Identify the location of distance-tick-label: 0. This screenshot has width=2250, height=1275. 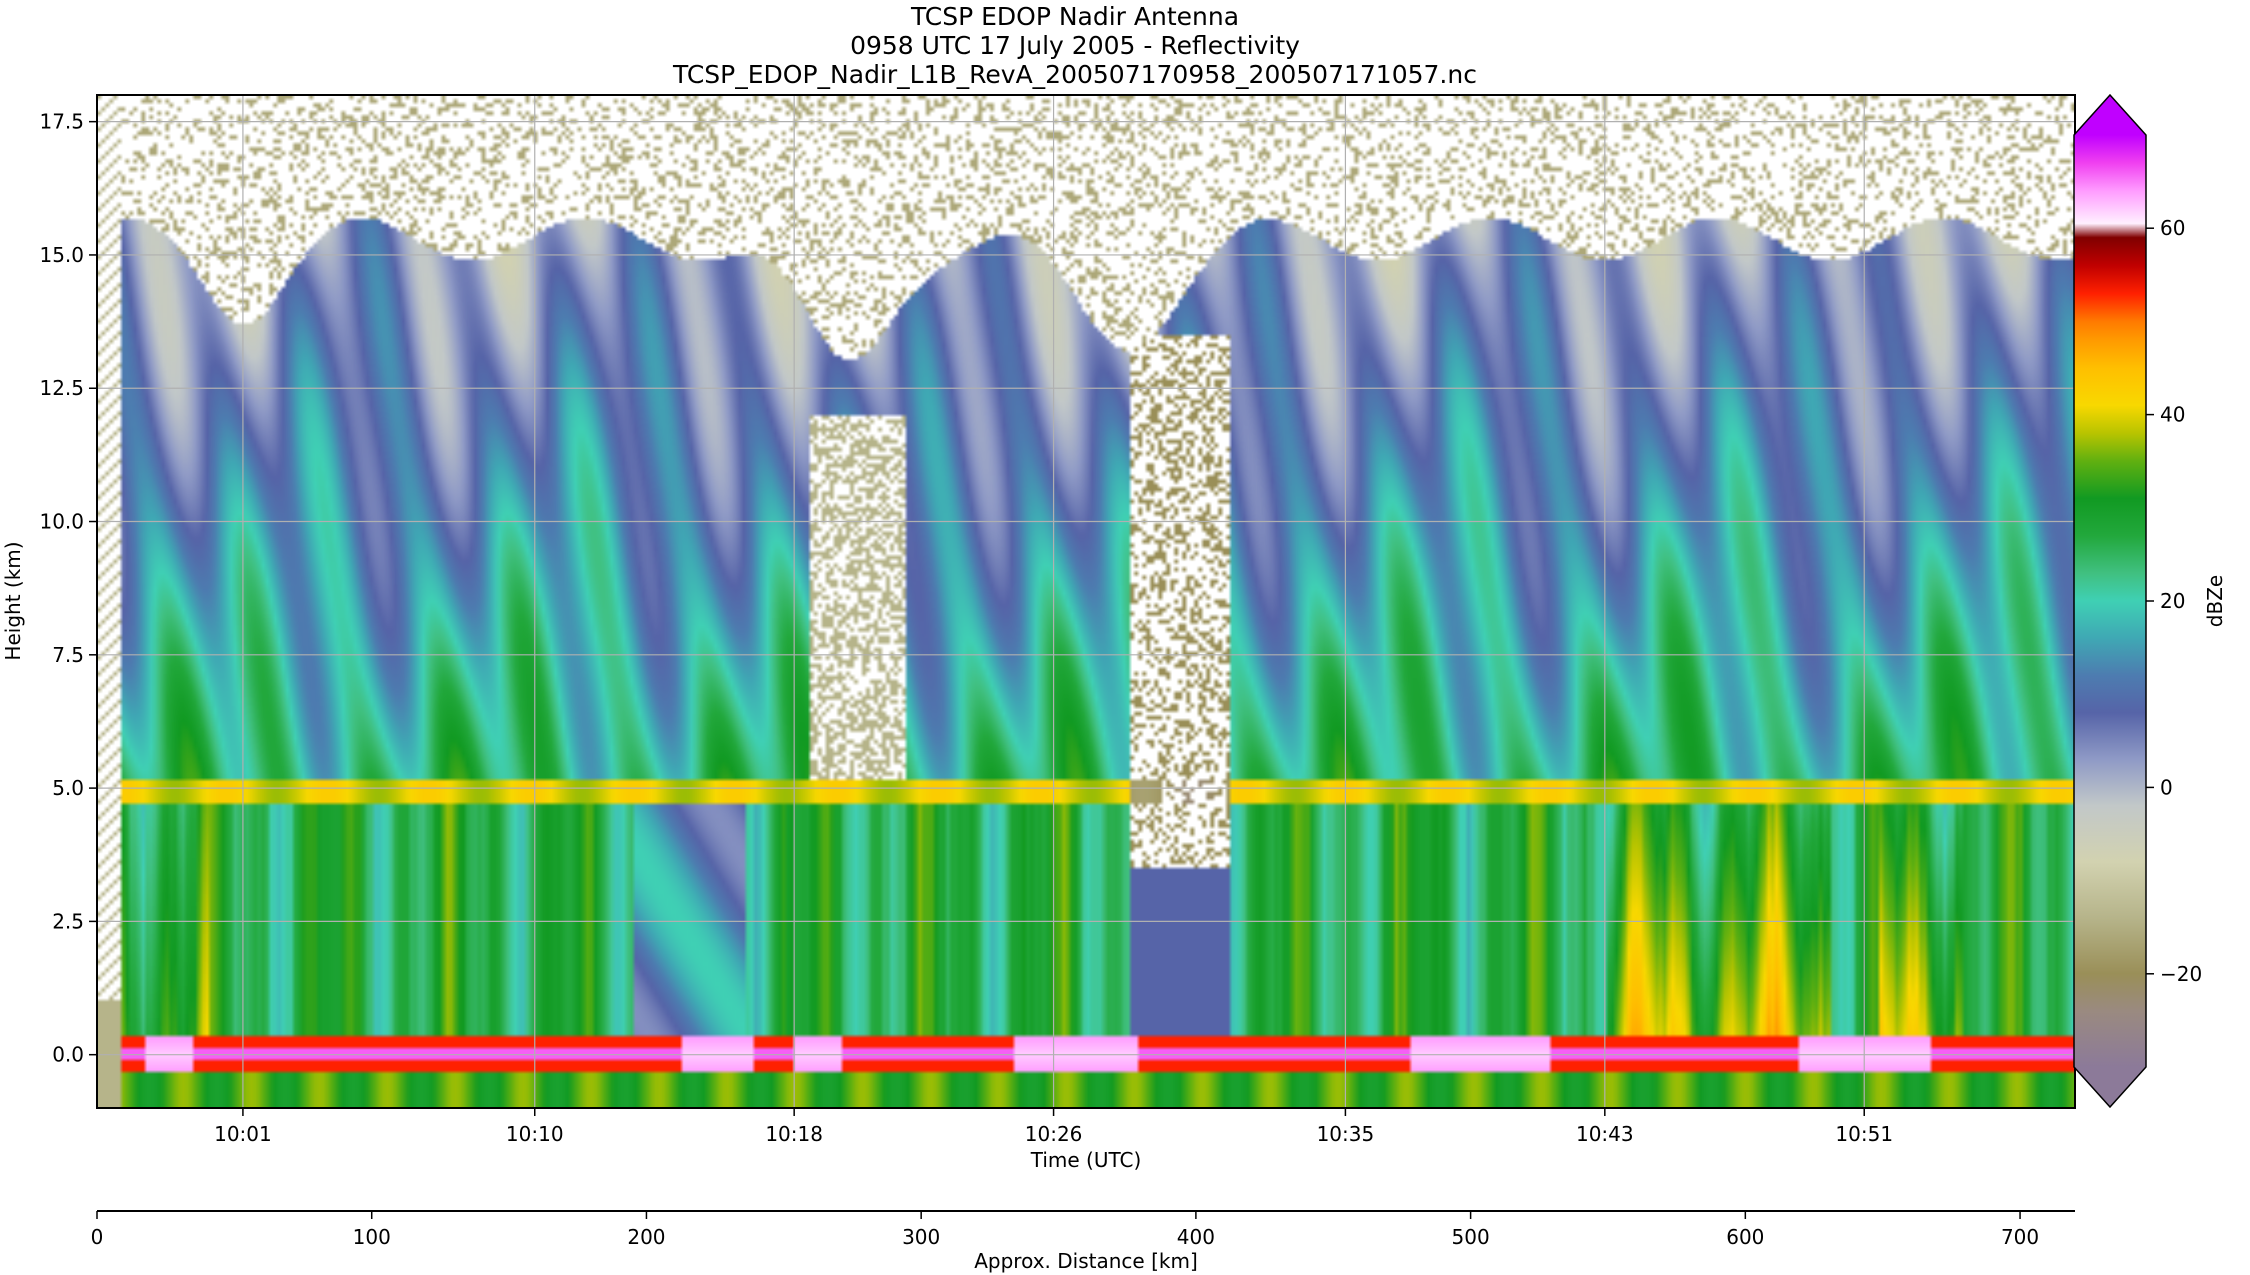
(97, 1237).